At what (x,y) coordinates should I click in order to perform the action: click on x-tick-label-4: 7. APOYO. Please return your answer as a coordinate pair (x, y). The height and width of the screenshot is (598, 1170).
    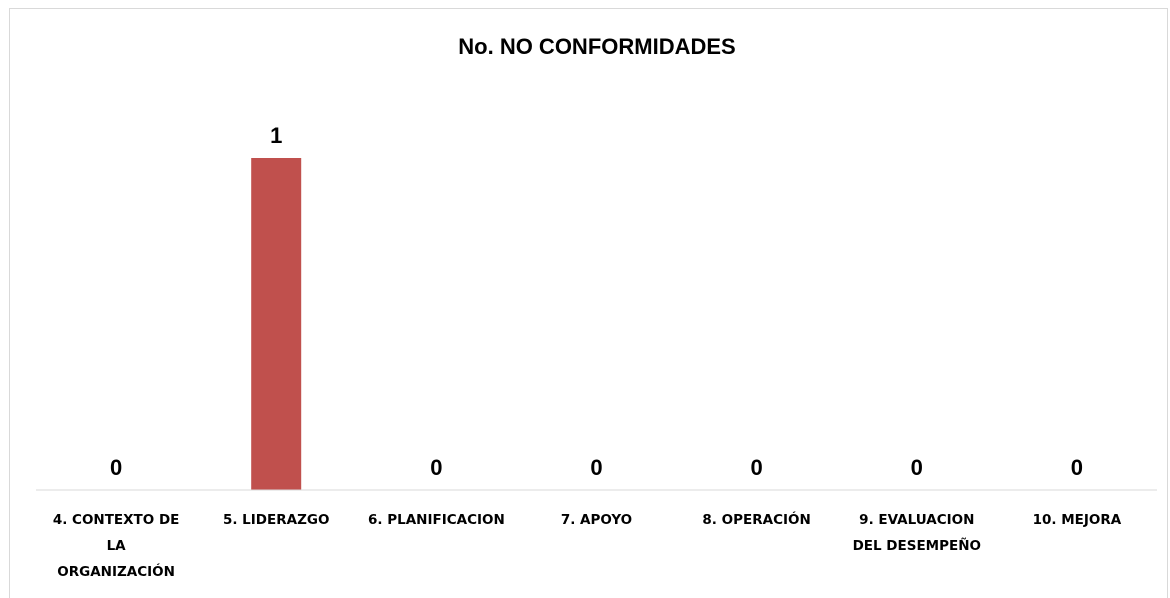
    Looking at the image, I should click on (596, 520).